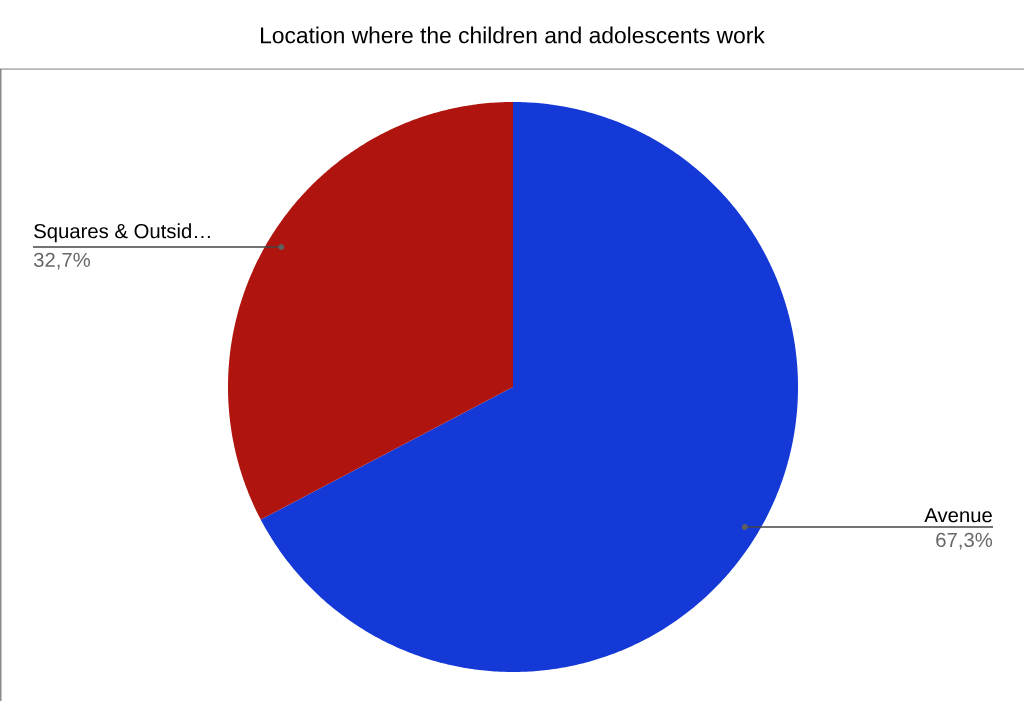 This screenshot has height=701, width=1024. Describe the element at coordinates (62, 261) in the screenshot. I see `data-label: 32,7%` at that location.